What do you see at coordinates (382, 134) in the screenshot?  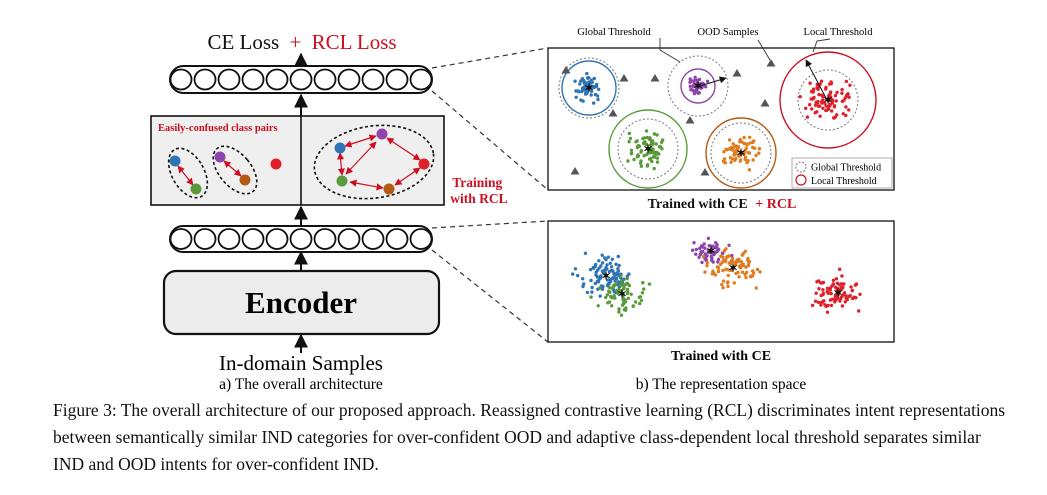 I see `purple-class-node-after` at bounding box center [382, 134].